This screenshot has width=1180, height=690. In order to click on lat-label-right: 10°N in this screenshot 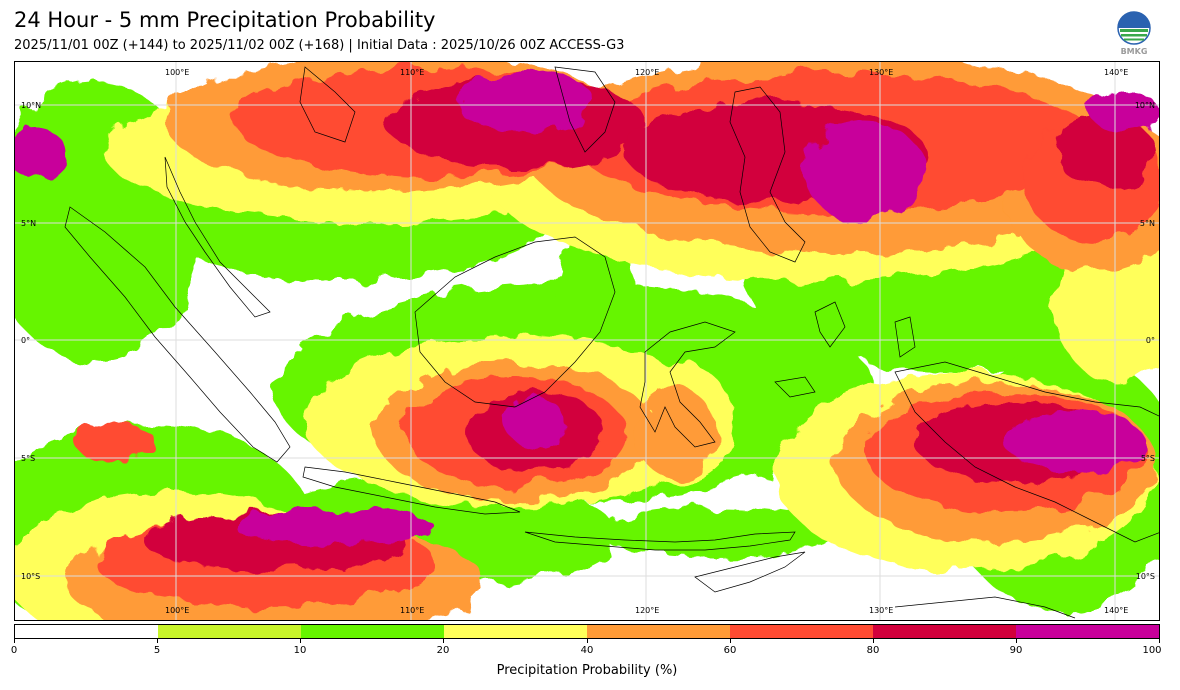, I will do `click(1145, 105)`.